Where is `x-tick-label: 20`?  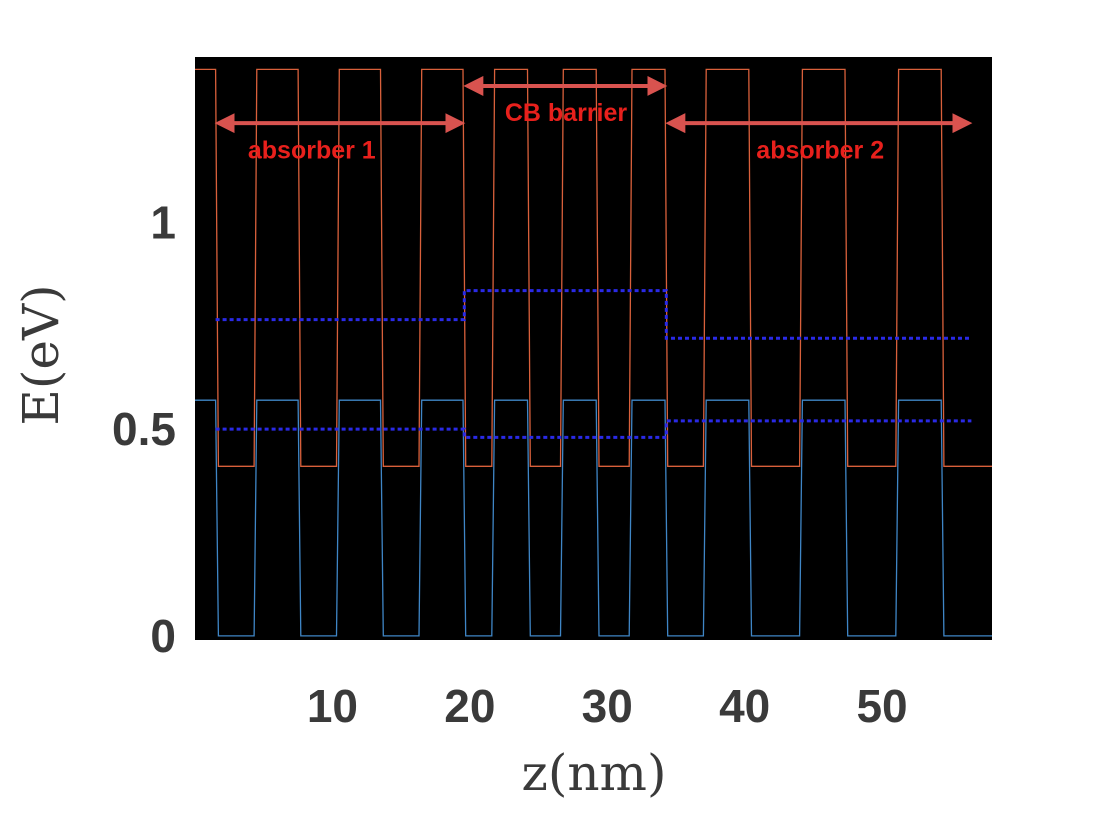 x-tick-label: 20 is located at coordinates (469, 706).